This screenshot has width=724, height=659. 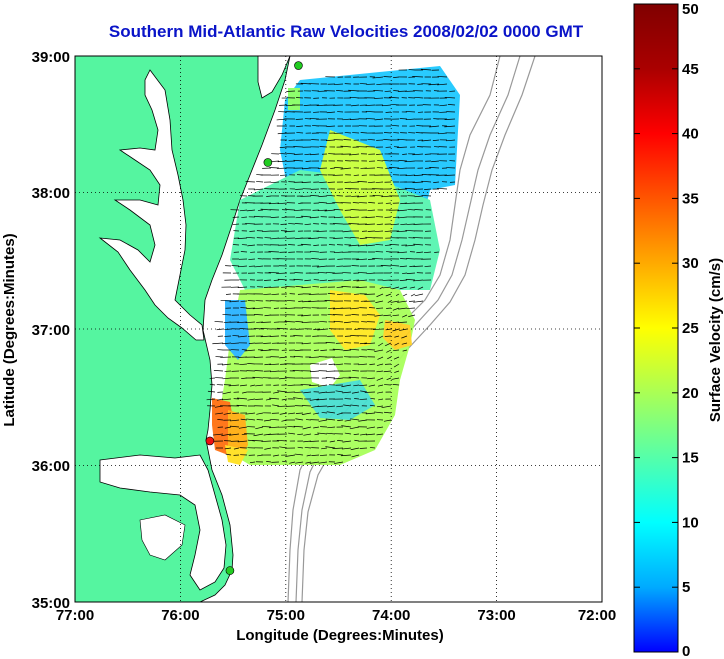 I want to click on x-tick-label: 72:00, so click(x=597, y=615).